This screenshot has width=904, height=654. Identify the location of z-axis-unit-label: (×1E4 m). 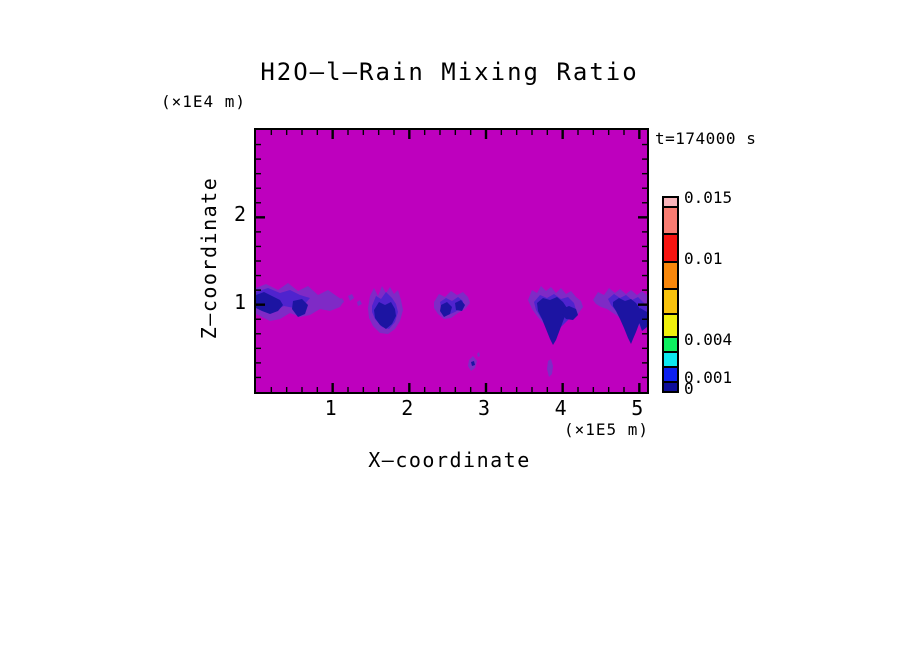
(204, 101).